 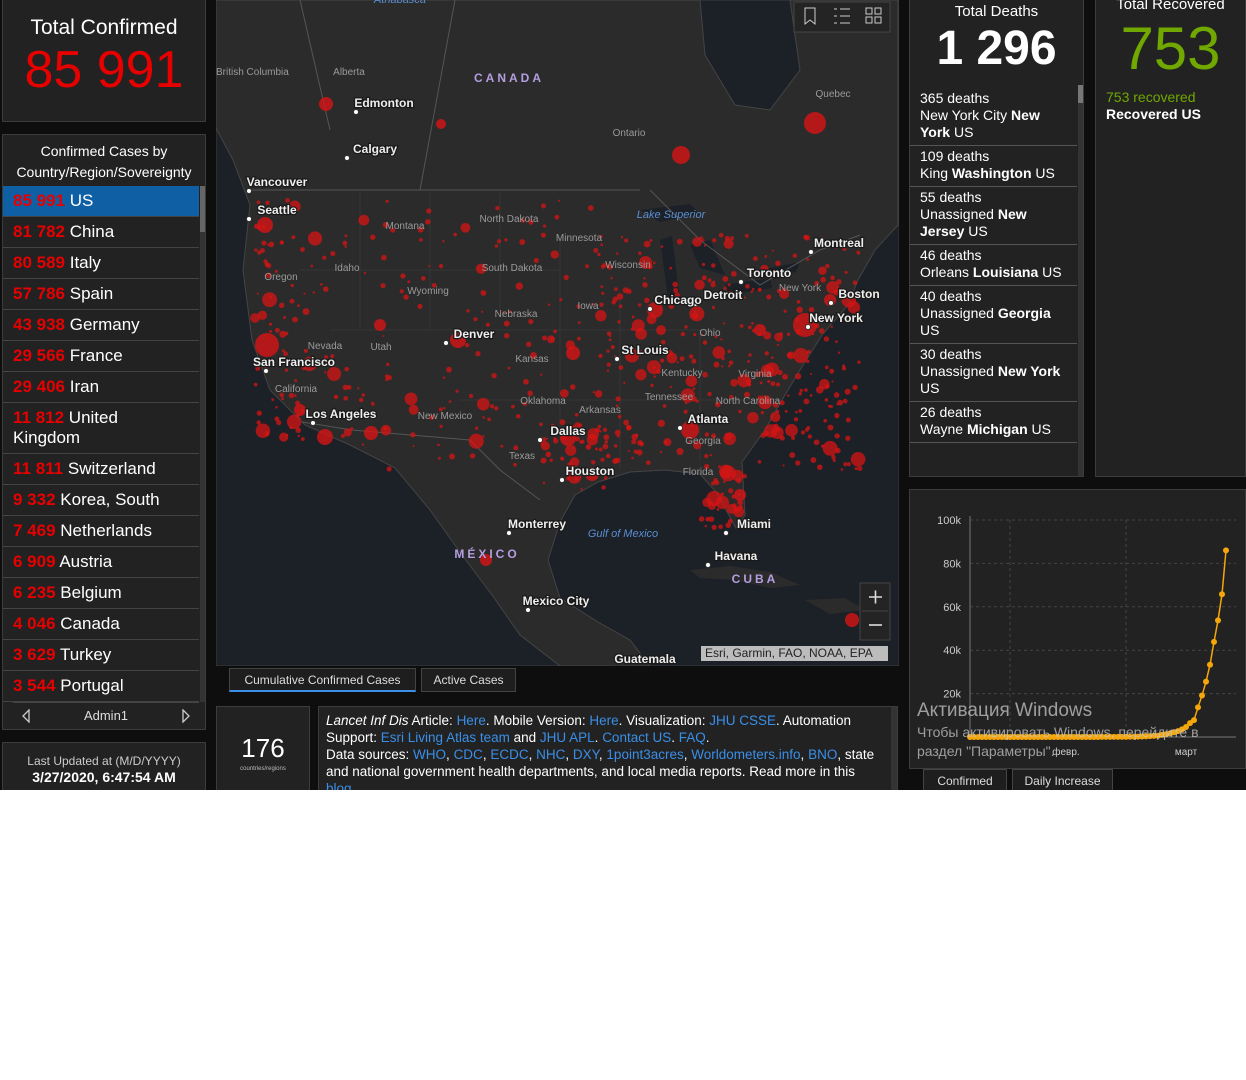 What do you see at coordinates (101, 624) in the screenshot?
I see `country-row: 4 046 Canada` at bounding box center [101, 624].